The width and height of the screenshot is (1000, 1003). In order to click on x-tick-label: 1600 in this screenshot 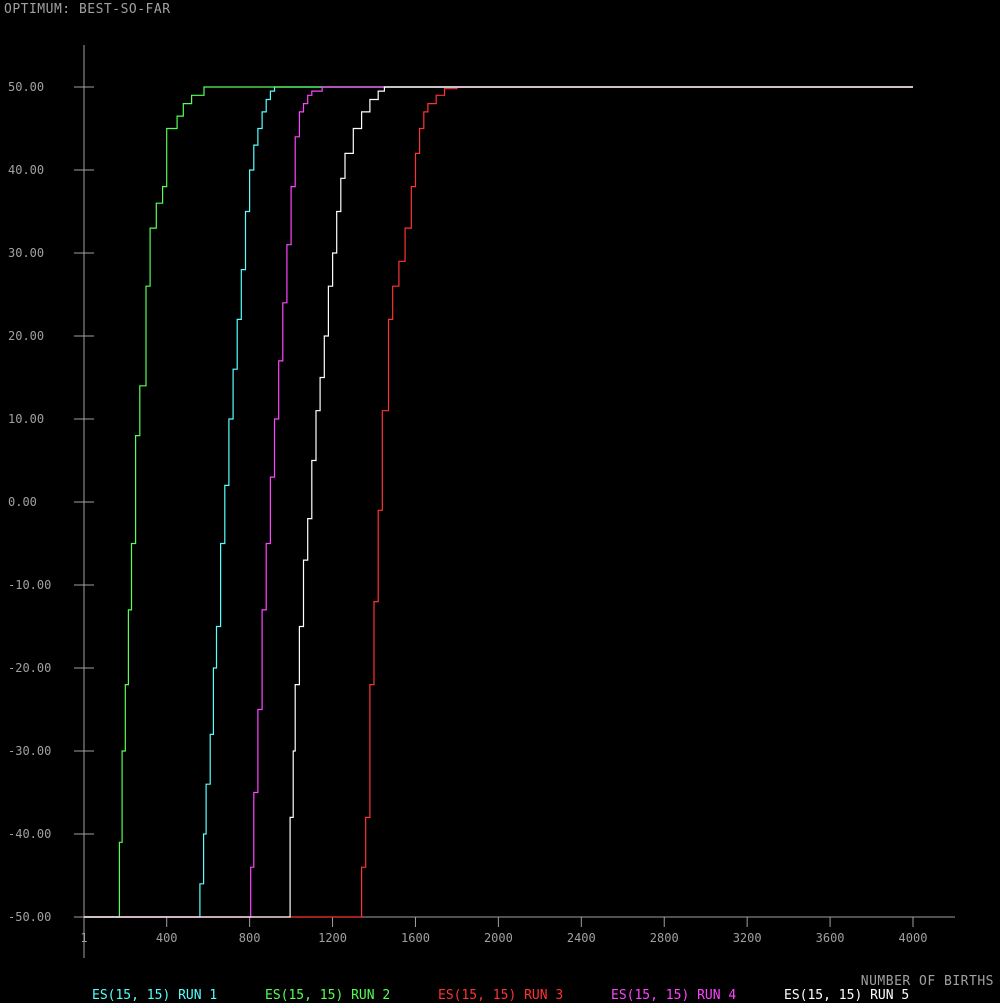, I will do `click(415, 938)`.